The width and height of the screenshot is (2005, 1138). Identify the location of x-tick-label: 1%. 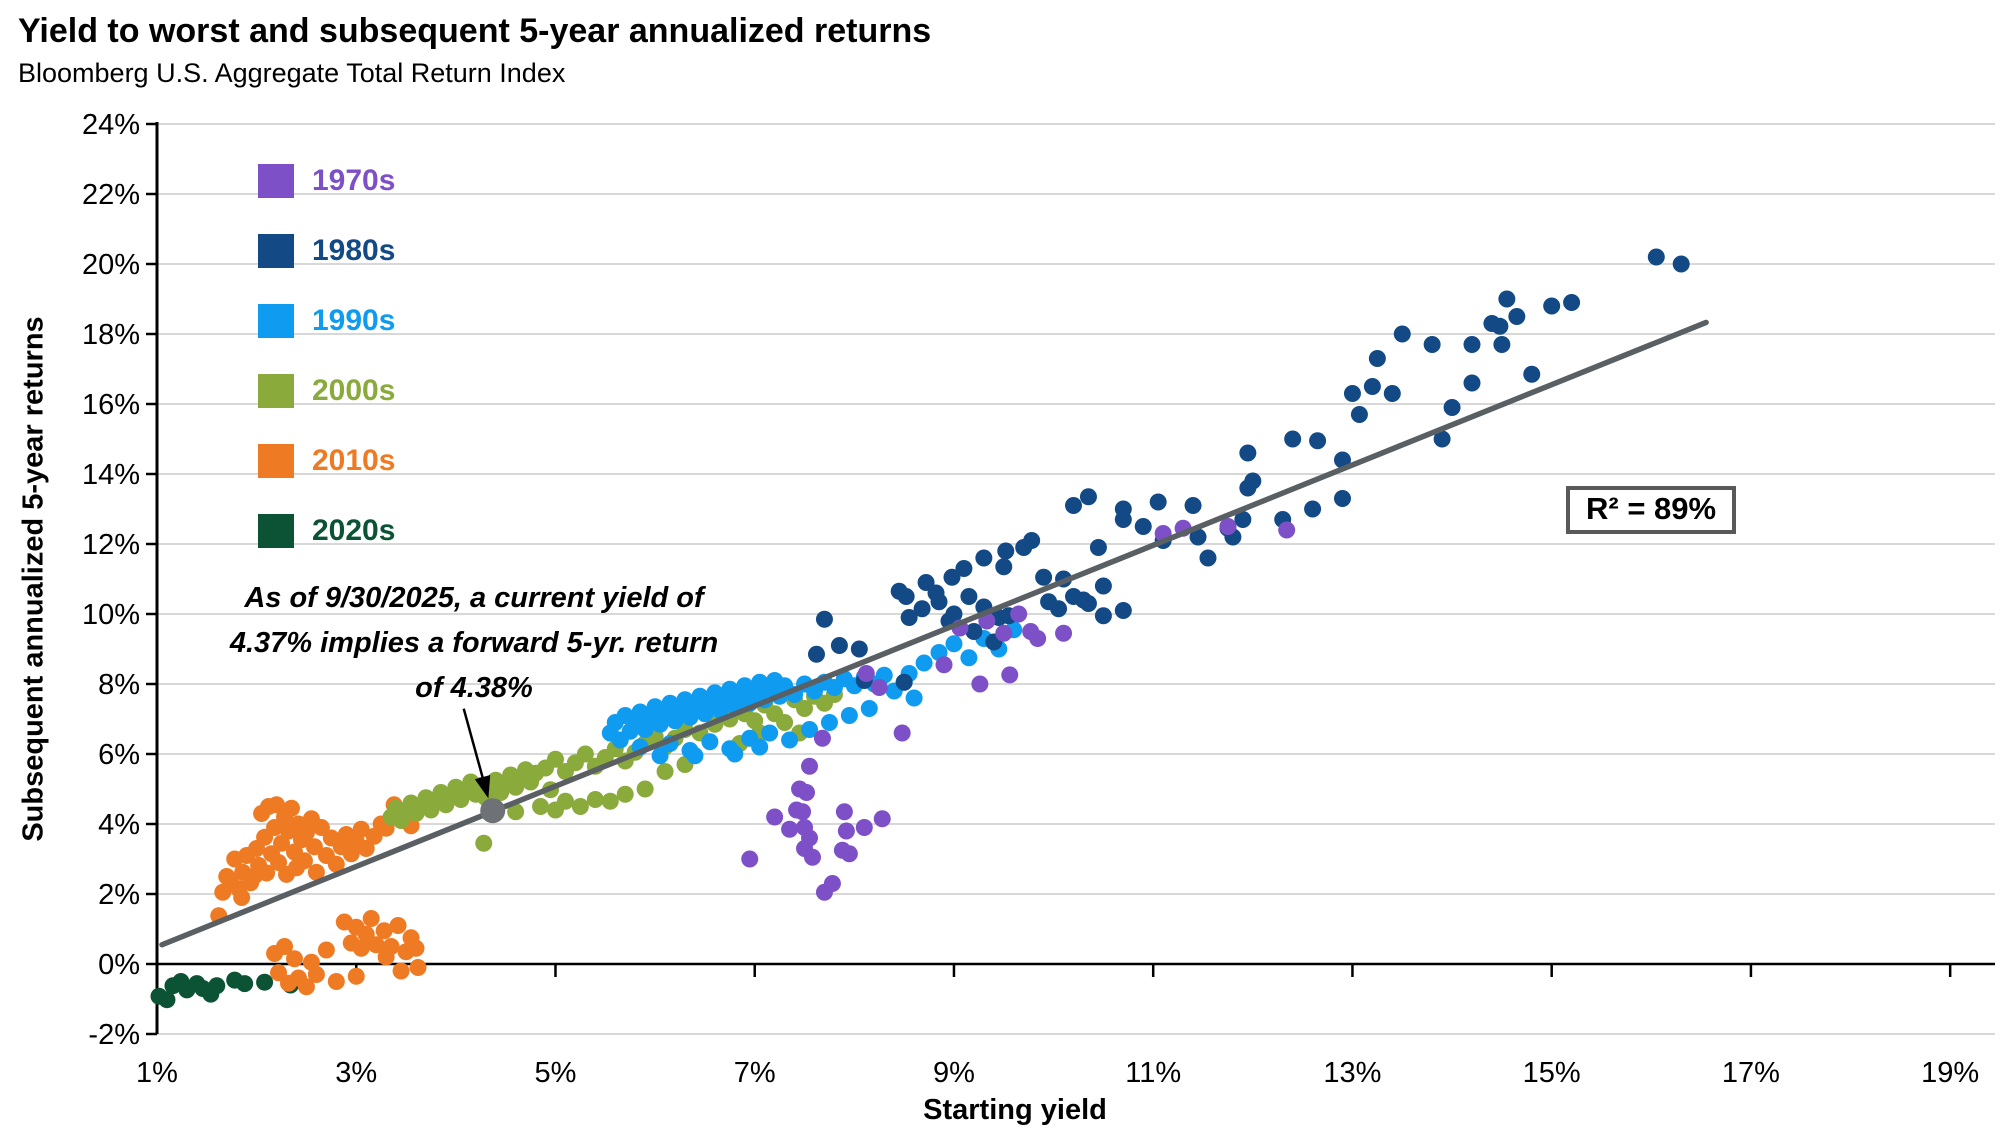
(157, 1073).